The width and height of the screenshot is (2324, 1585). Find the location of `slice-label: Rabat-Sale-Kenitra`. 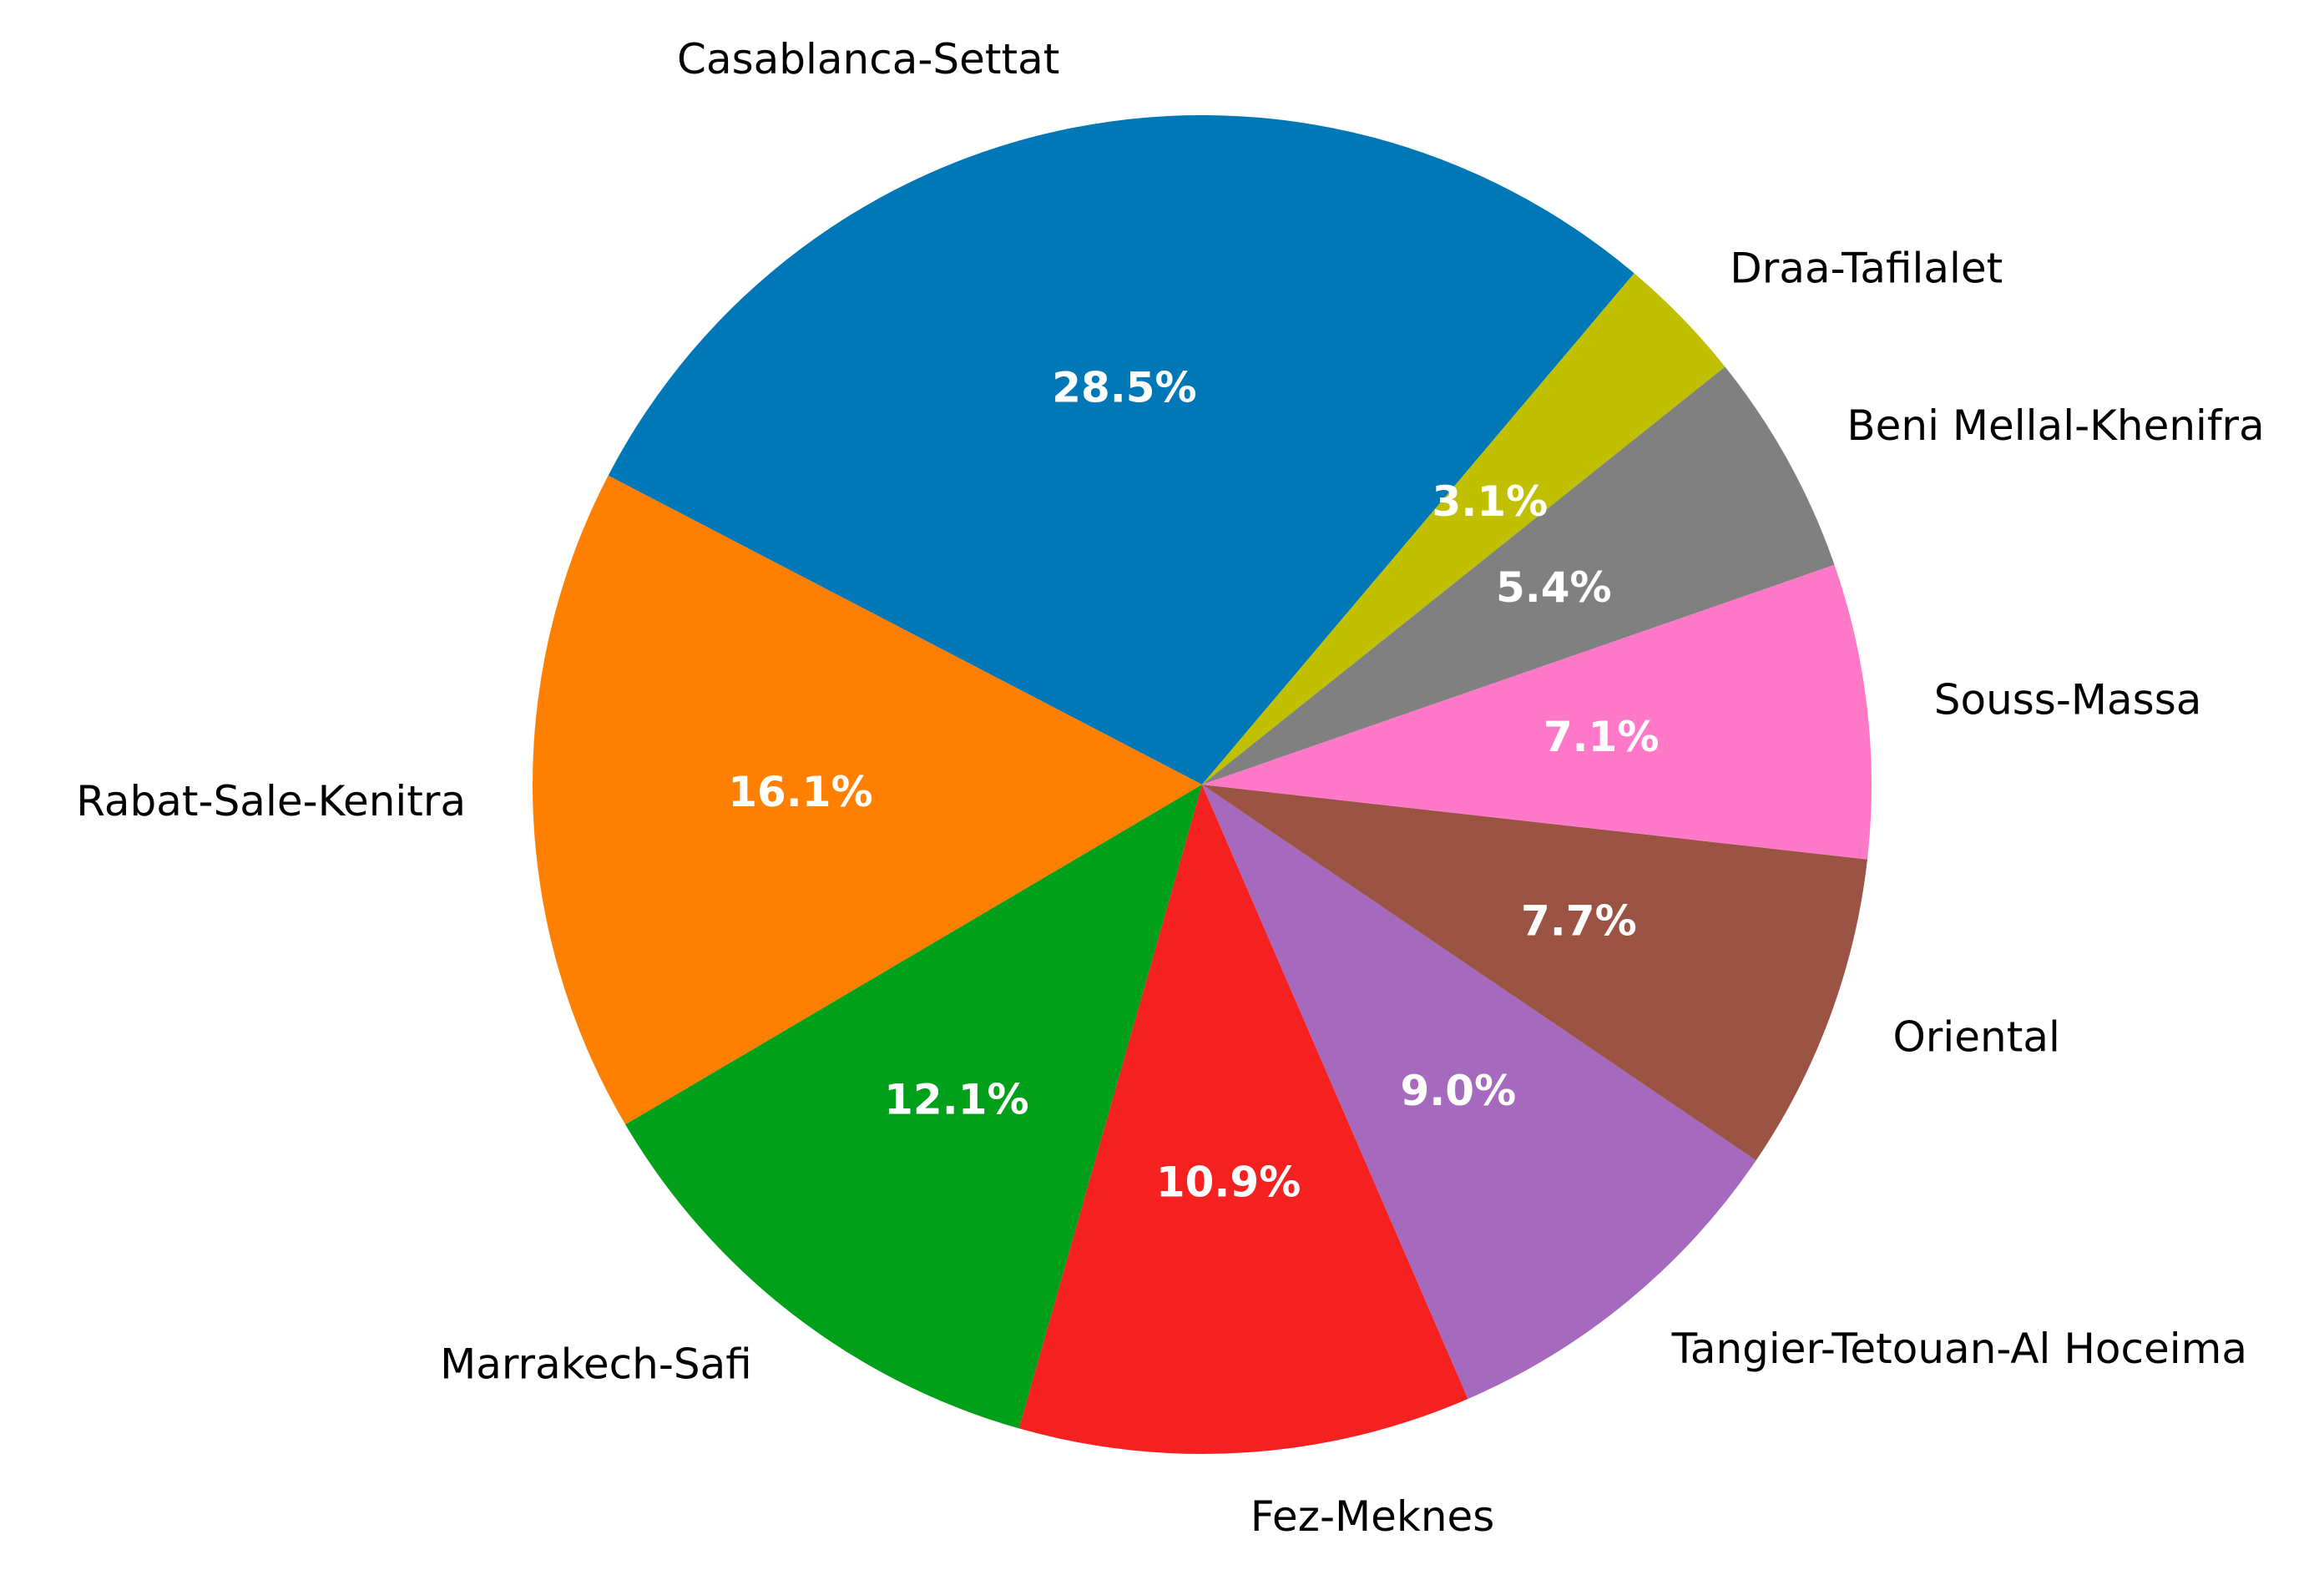

slice-label: Rabat-Sale-Kenitra is located at coordinates (271, 801).